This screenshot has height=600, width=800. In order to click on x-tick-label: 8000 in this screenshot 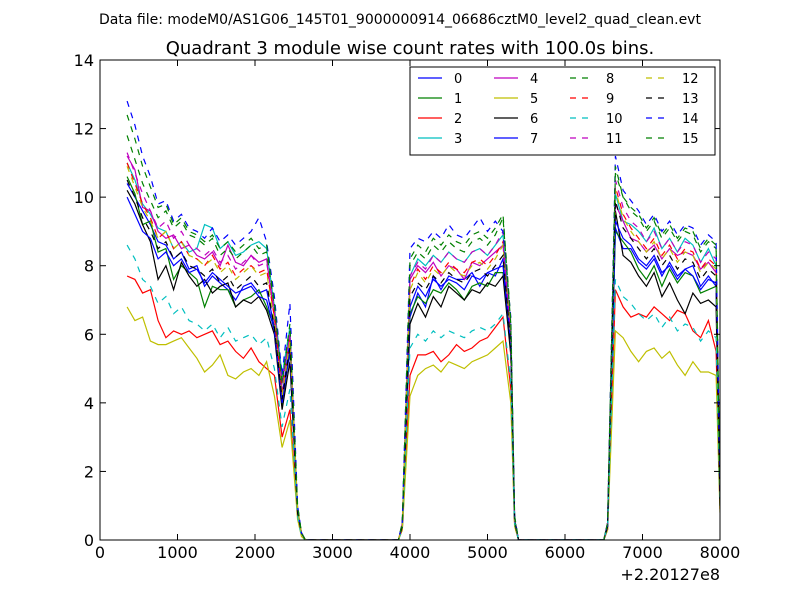, I will do `click(720, 552)`.